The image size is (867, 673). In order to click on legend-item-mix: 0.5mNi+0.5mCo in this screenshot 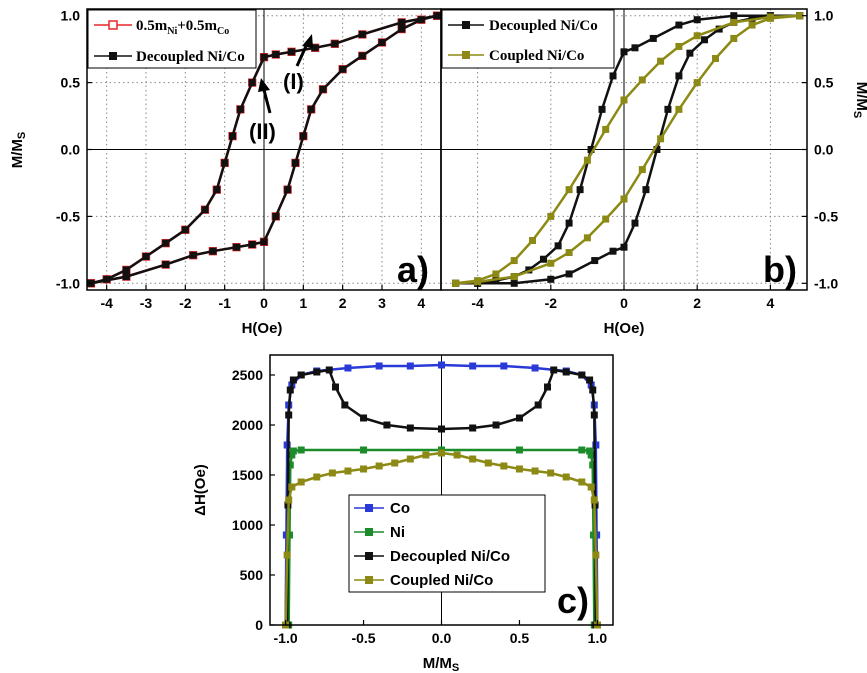, I will do `click(161, 27)`.